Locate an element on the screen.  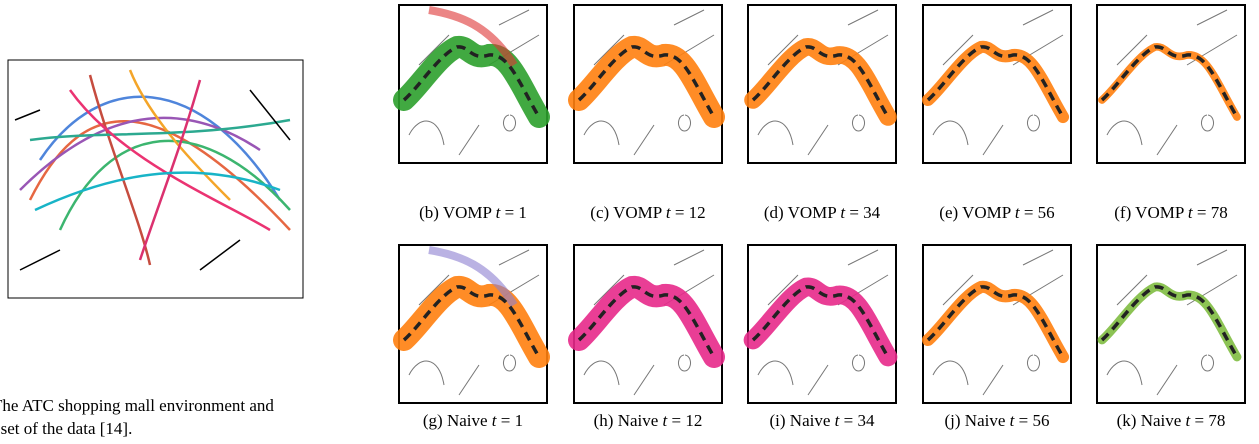
panel-caption: (b) VOMP t = 1 is located at coordinates (473, 212).